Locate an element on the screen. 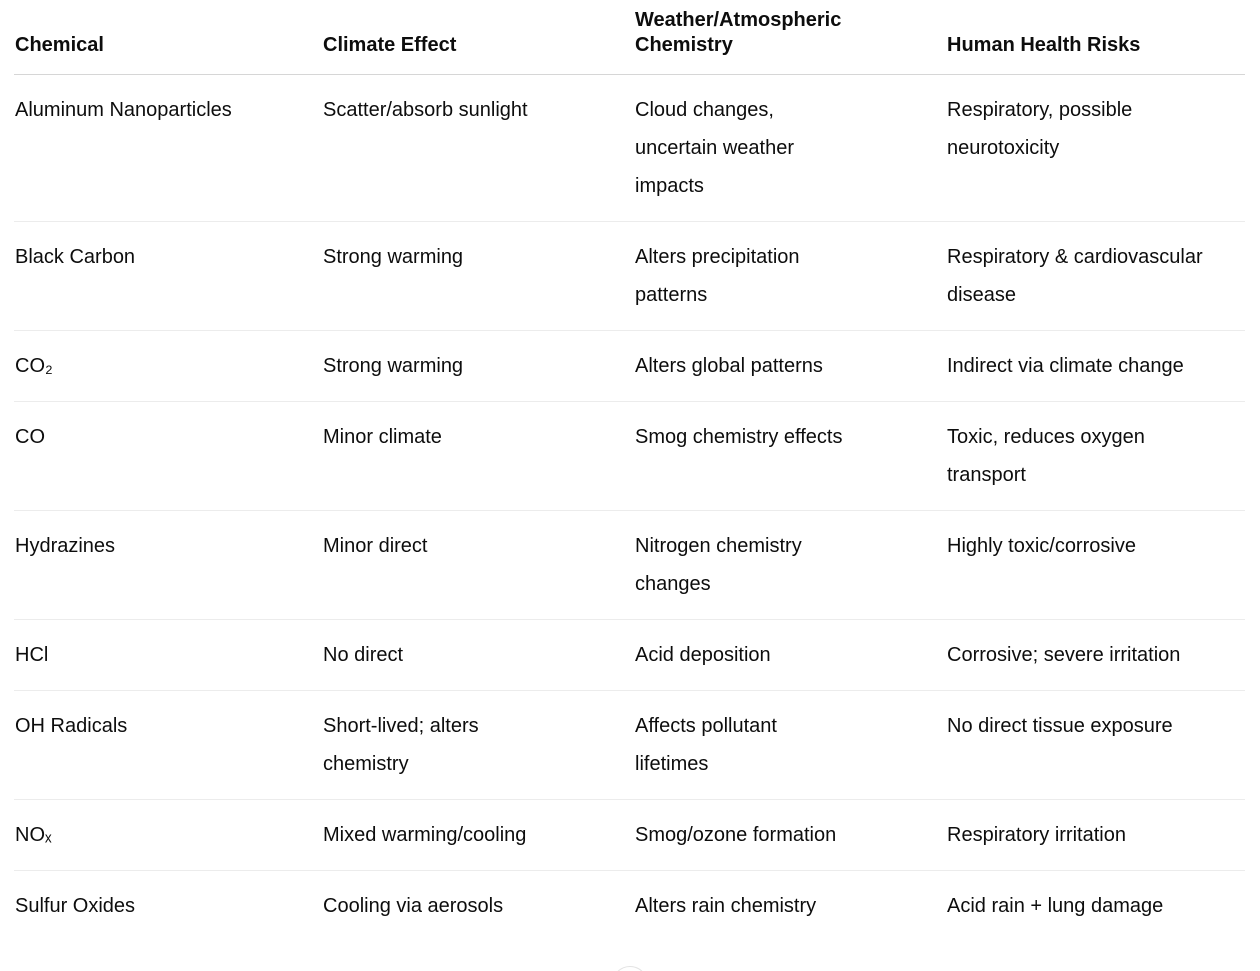 This screenshot has width=1260, height=971. cell-line: Human Health Risks is located at coordinates (1044, 45).